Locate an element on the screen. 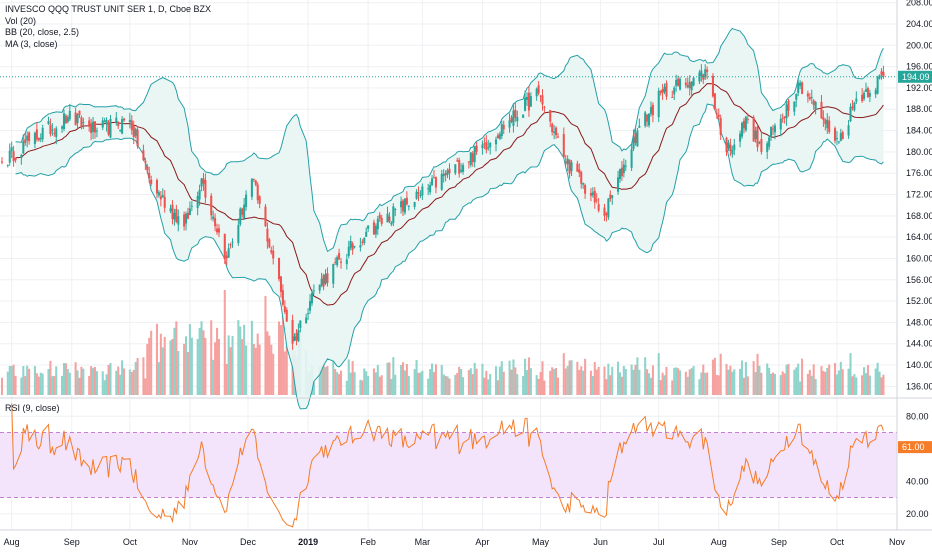 The height and width of the screenshot is (555, 932). price-tick-label: 144.00 is located at coordinates (919, 344).